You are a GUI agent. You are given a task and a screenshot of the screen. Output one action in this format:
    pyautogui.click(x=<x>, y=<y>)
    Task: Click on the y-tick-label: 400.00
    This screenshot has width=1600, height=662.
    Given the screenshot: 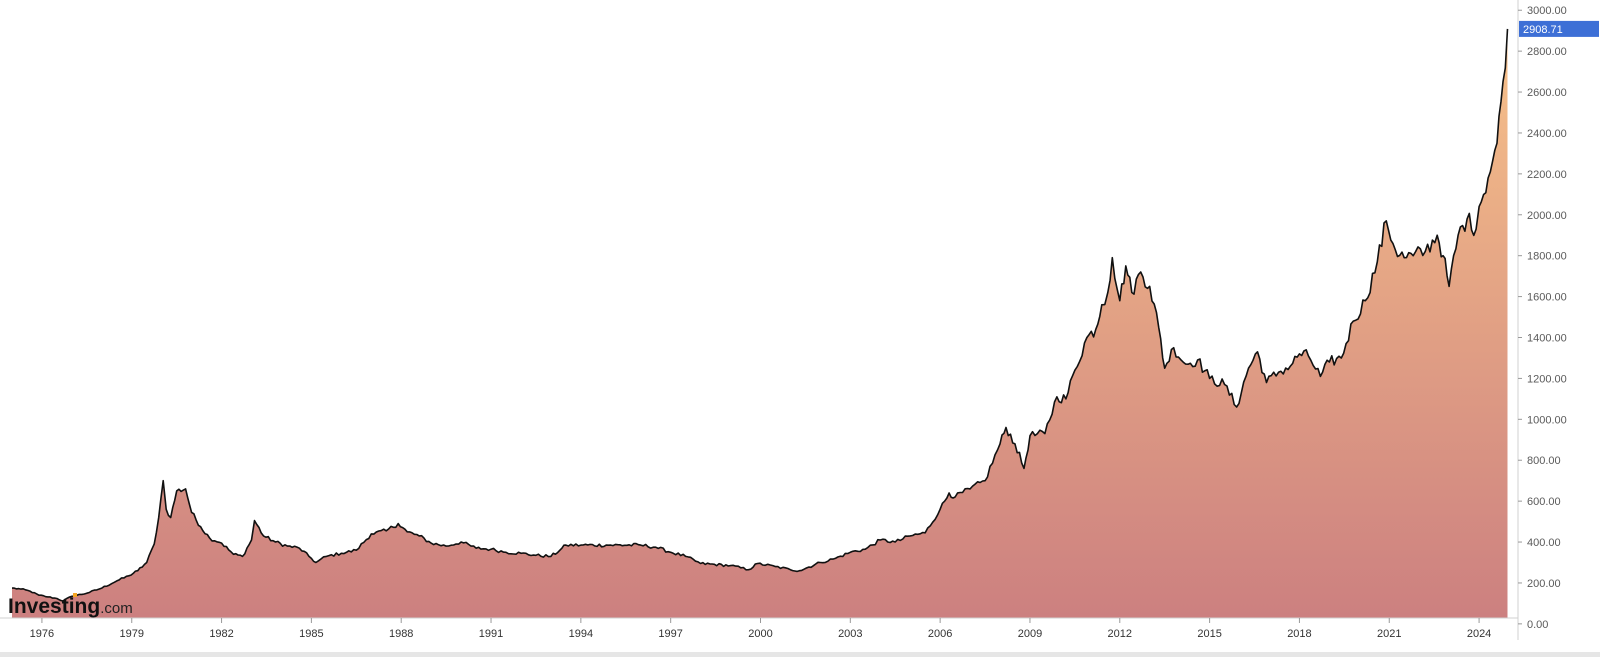 What is the action you would take?
    pyautogui.click(x=1544, y=543)
    